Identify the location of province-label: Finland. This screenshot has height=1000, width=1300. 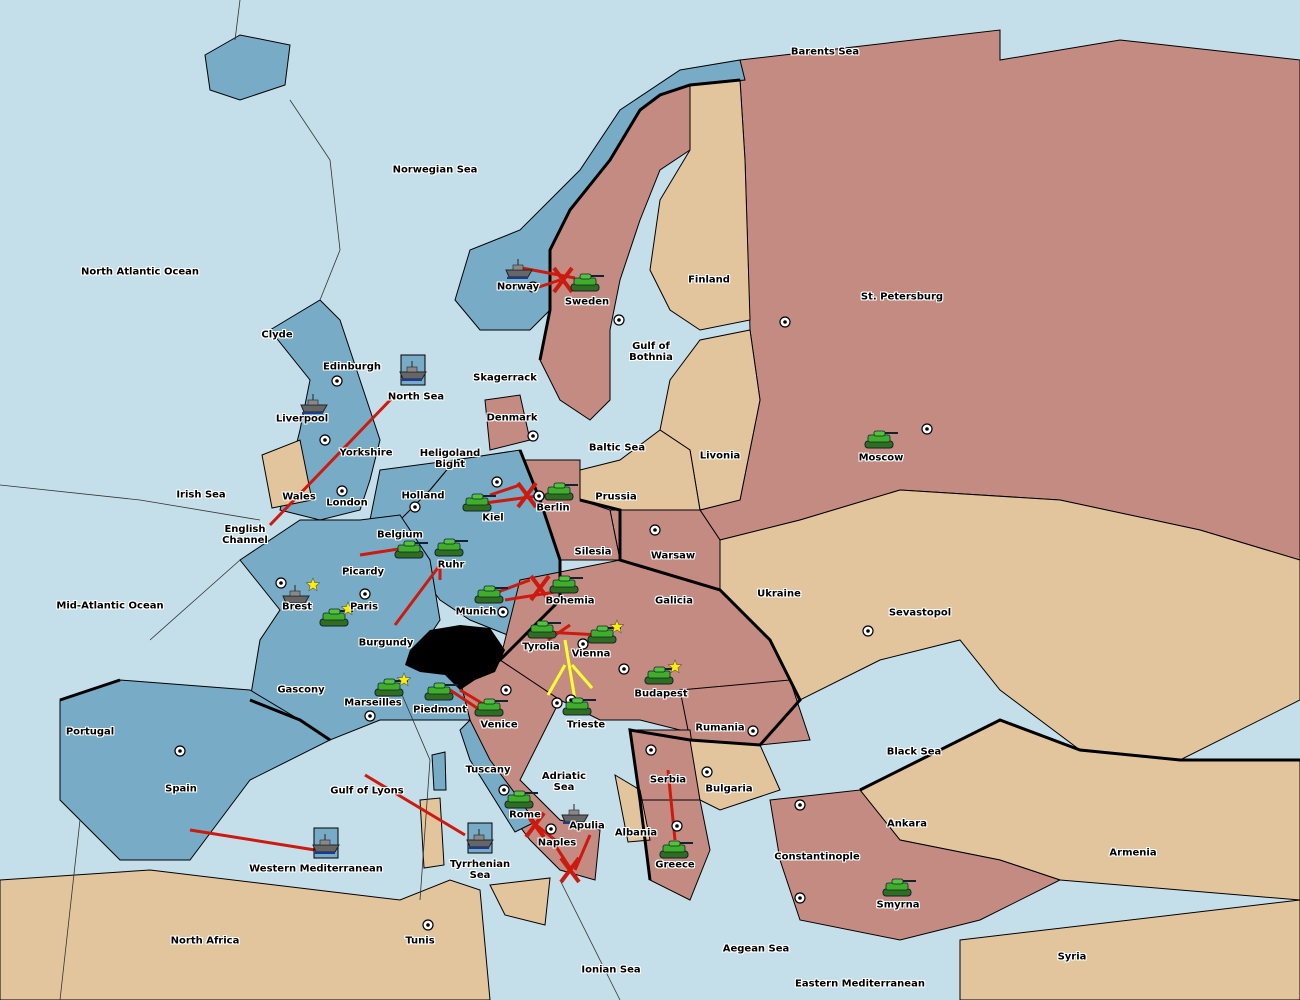
(709, 280).